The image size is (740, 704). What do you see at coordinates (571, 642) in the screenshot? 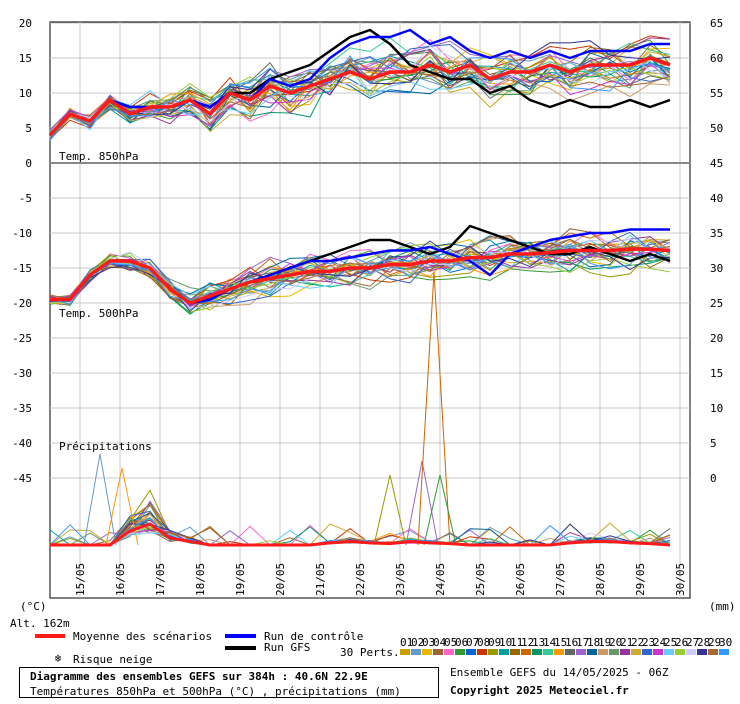
I see `legend-member-number: 16` at bounding box center [571, 642].